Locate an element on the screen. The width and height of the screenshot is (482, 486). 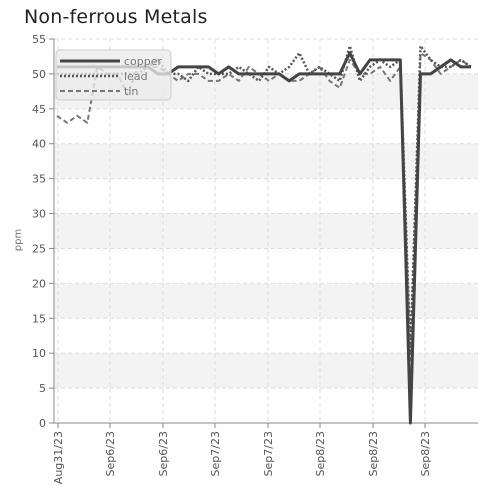
legend: copper lead tin is located at coordinates (113, 75).